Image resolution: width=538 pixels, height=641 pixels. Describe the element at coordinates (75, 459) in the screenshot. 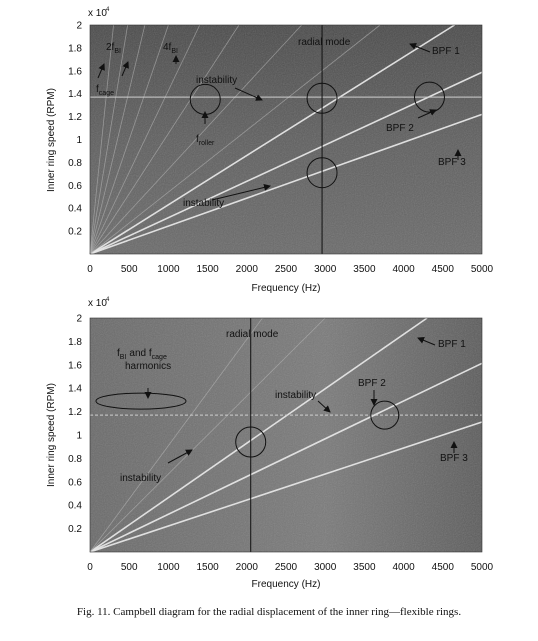

I see `bottom-y-tick-label: 0.8` at that location.